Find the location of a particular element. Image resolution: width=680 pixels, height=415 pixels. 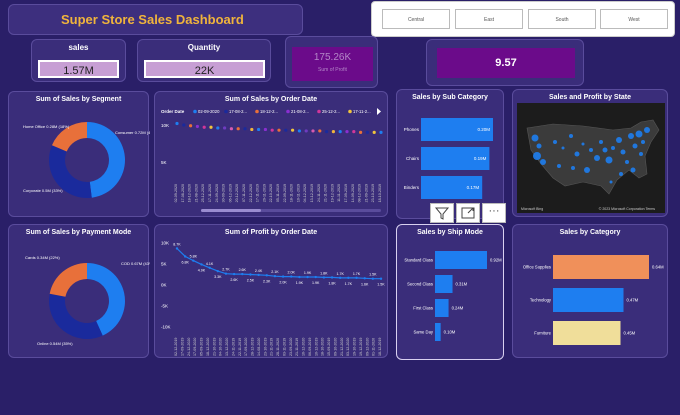

focus-mode-icon is located at coordinates (468, 213).